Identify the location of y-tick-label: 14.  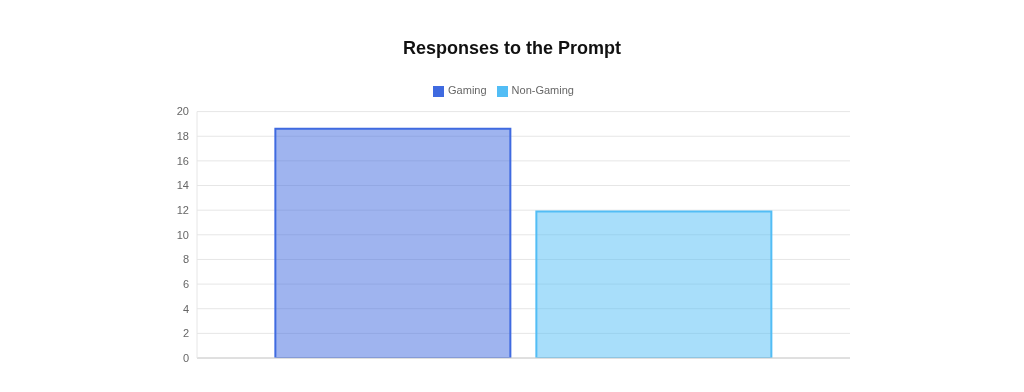
(182, 185).